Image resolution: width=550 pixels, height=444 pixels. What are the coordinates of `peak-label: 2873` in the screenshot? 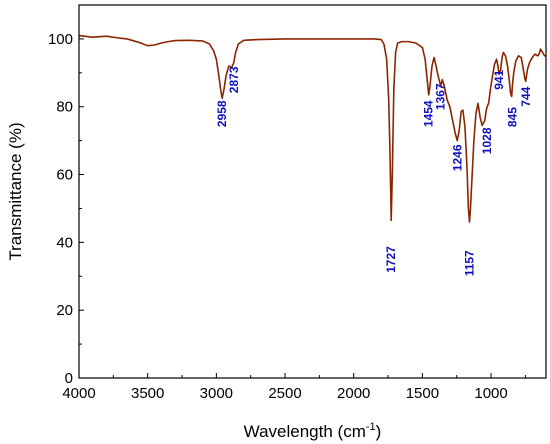 It's located at (234, 79).